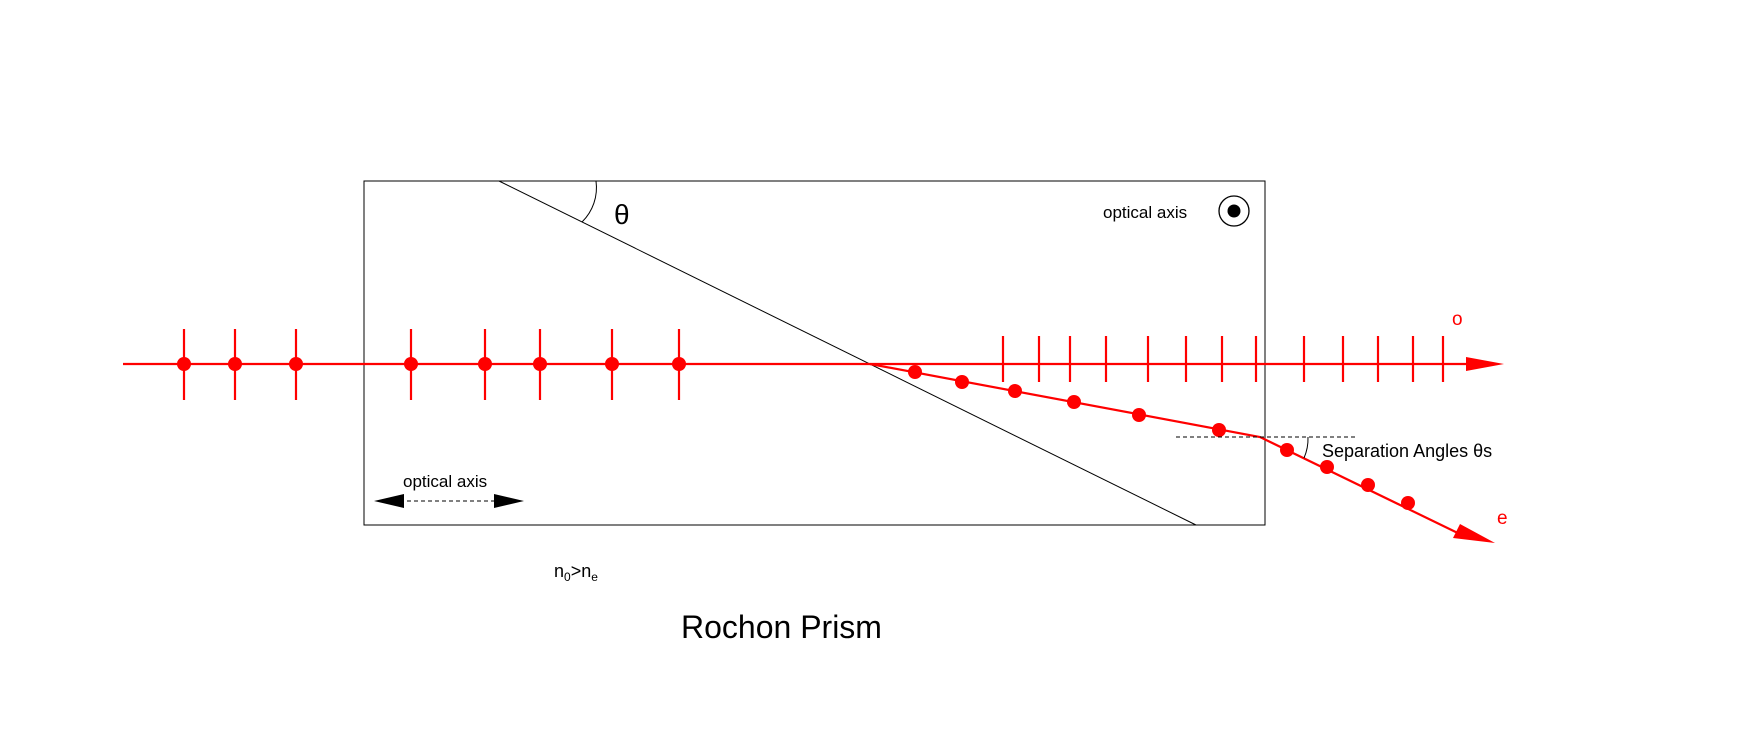 The width and height of the screenshot is (1743, 741). What do you see at coordinates (813, 364) in the screenshot?
I see `ordinary-ray` at bounding box center [813, 364].